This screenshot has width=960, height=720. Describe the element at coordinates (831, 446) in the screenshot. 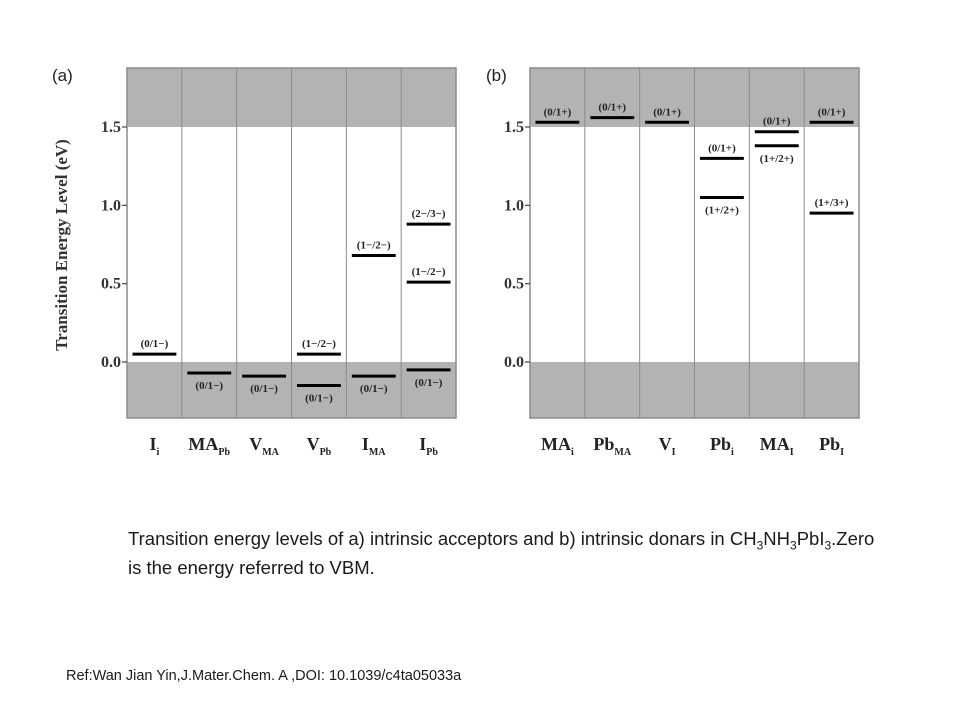

I see `category-label: PbI` at that location.